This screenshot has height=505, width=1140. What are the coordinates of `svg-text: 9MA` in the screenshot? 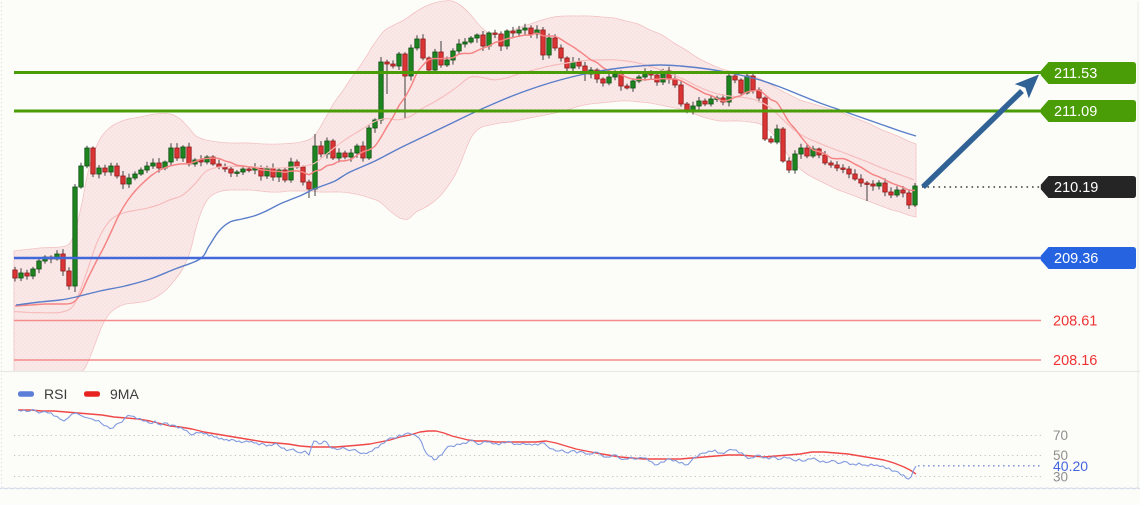 It's located at (124, 394).